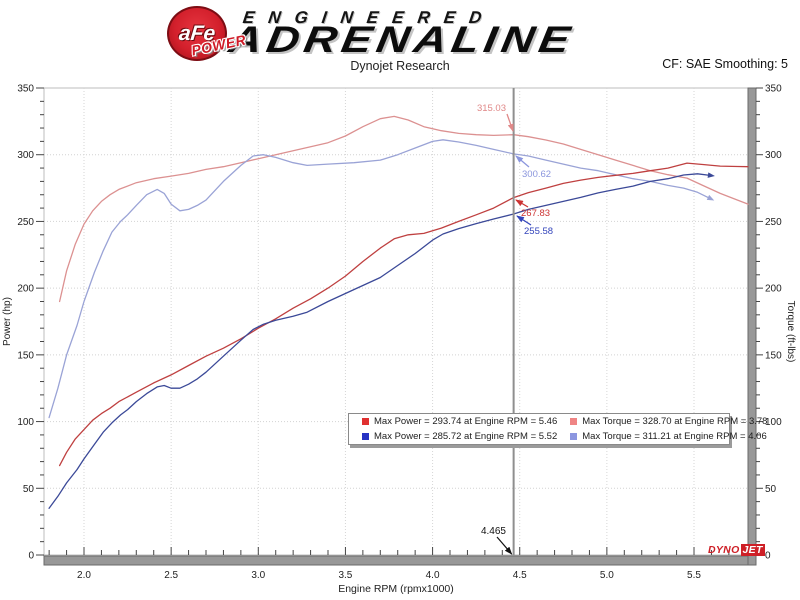 Image resolution: width=800 pixels, height=600 pixels. What do you see at coordinates (536, 174) in the screenshot?
I see `svg-text: 300.62` at bounding box center [536, 174].